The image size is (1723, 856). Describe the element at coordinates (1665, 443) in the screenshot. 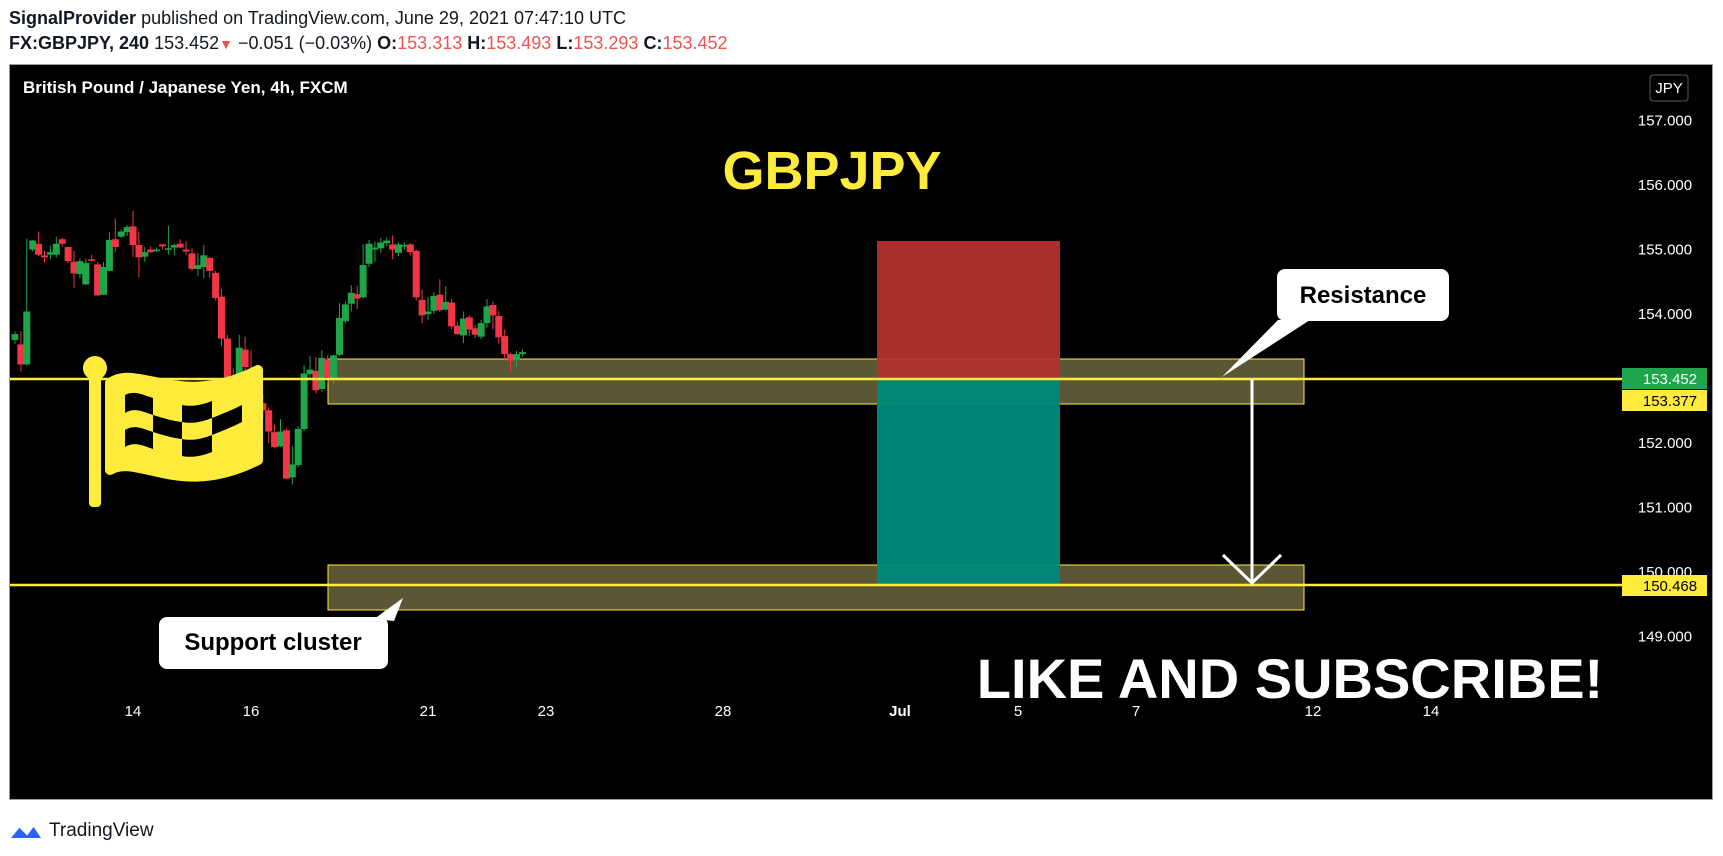

I see `y-tick-label: 152.000` at that location.